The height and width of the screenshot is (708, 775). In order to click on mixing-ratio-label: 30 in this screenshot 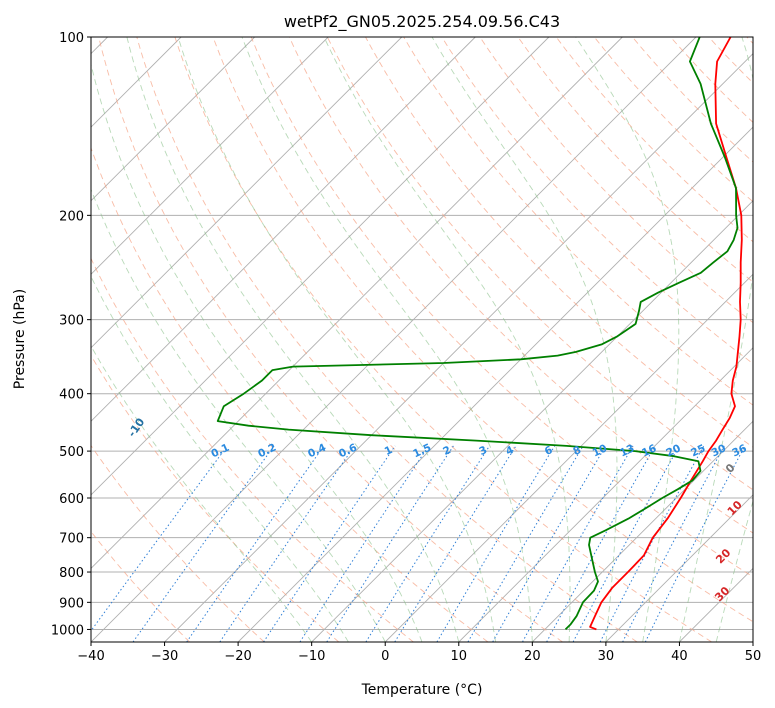, I will do `click(719, 450)`.